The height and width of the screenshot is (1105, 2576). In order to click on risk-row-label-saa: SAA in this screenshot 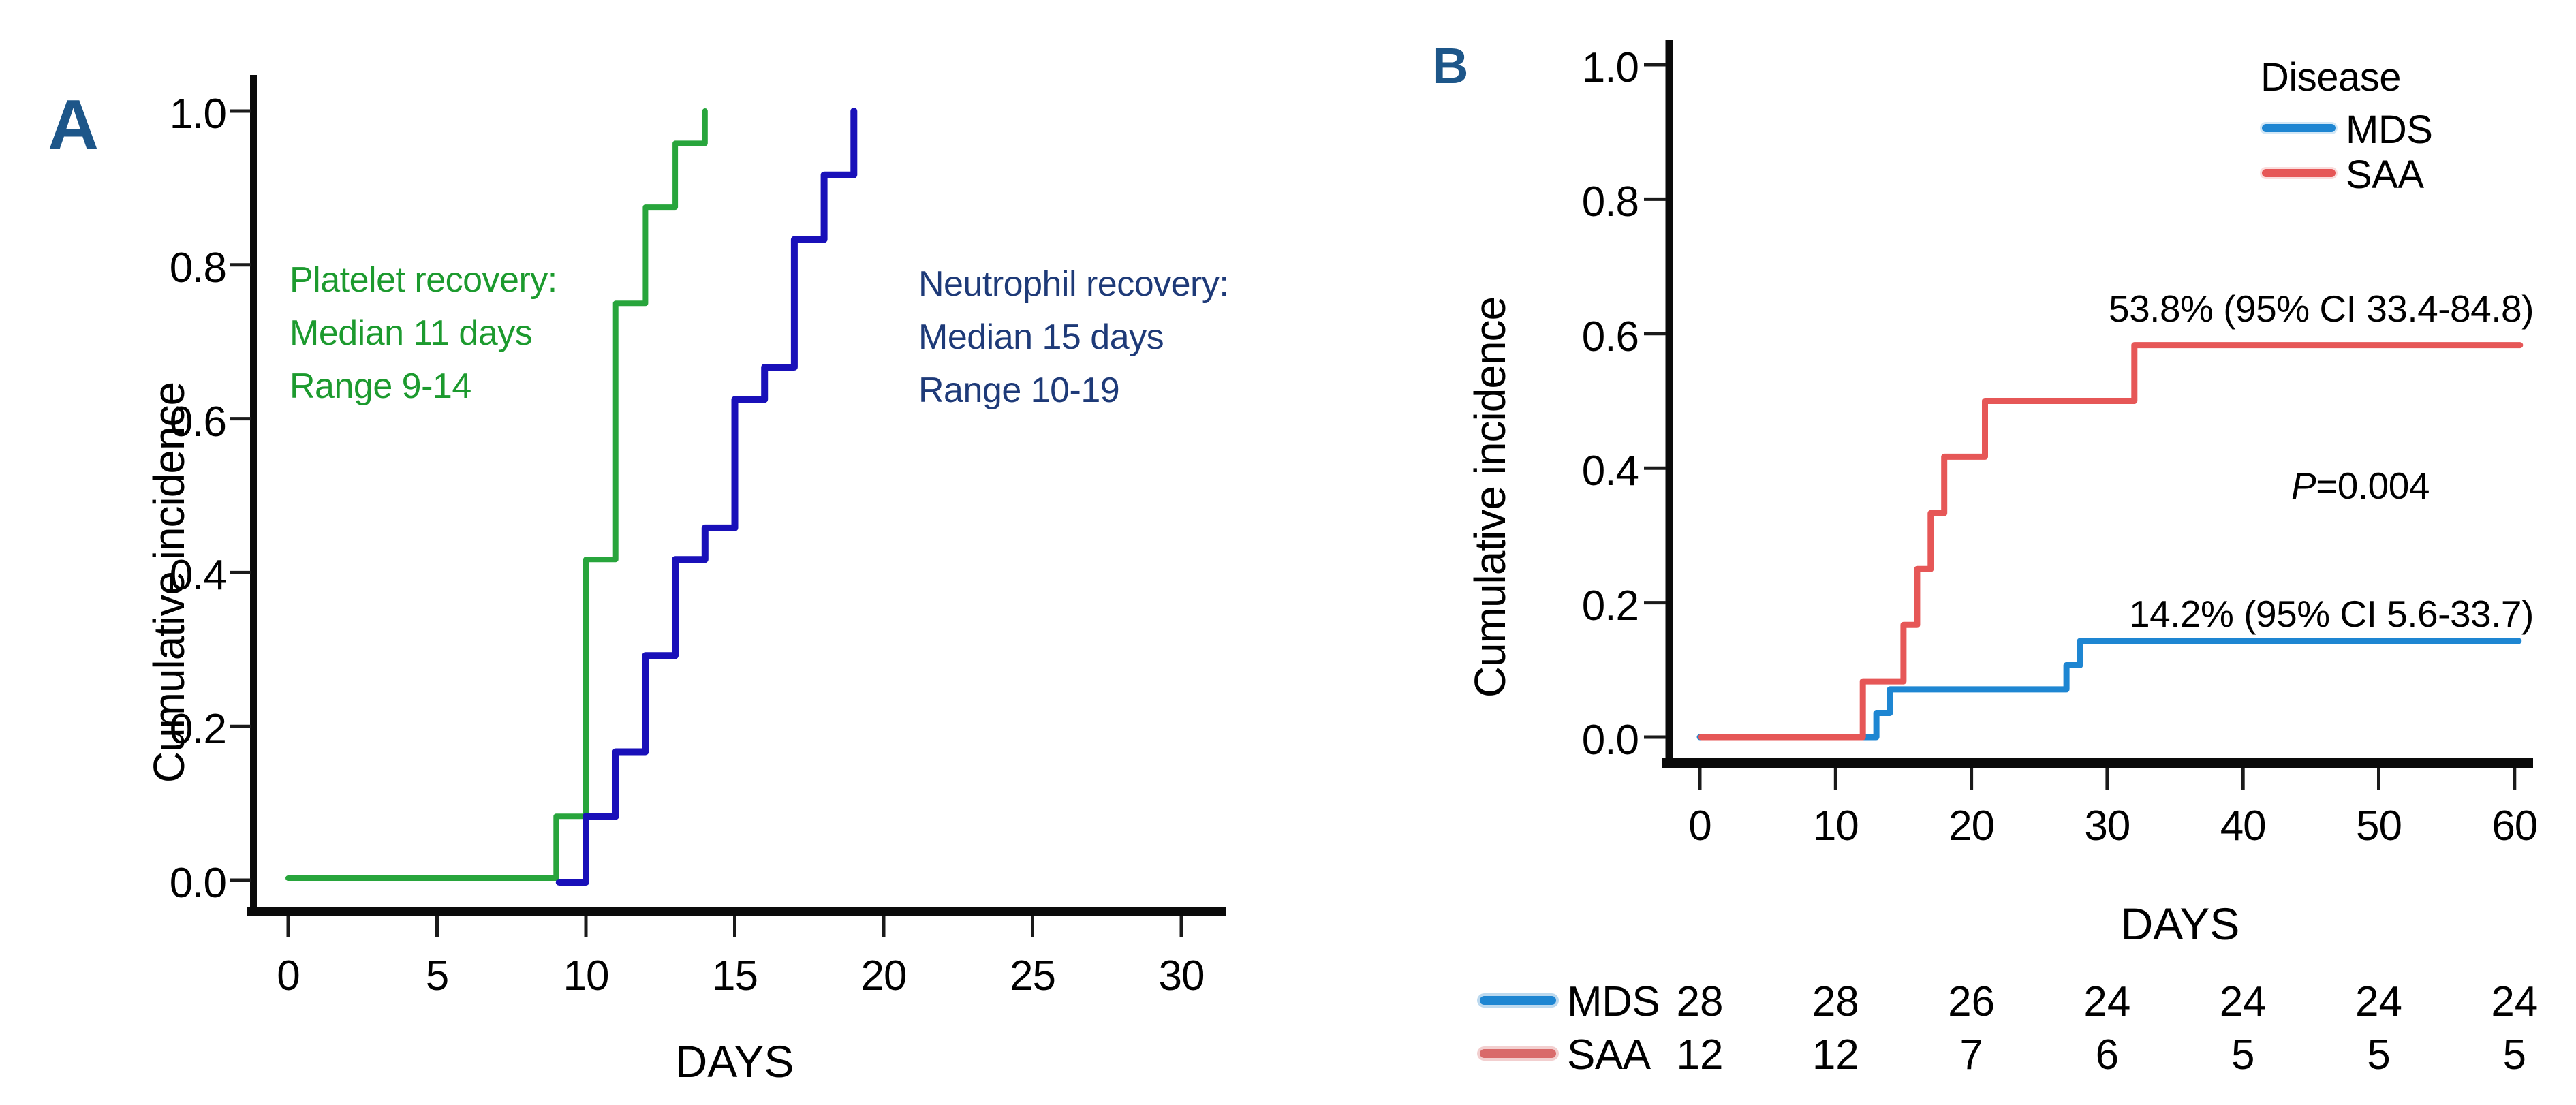, I will do `click(1609, 1054)`.